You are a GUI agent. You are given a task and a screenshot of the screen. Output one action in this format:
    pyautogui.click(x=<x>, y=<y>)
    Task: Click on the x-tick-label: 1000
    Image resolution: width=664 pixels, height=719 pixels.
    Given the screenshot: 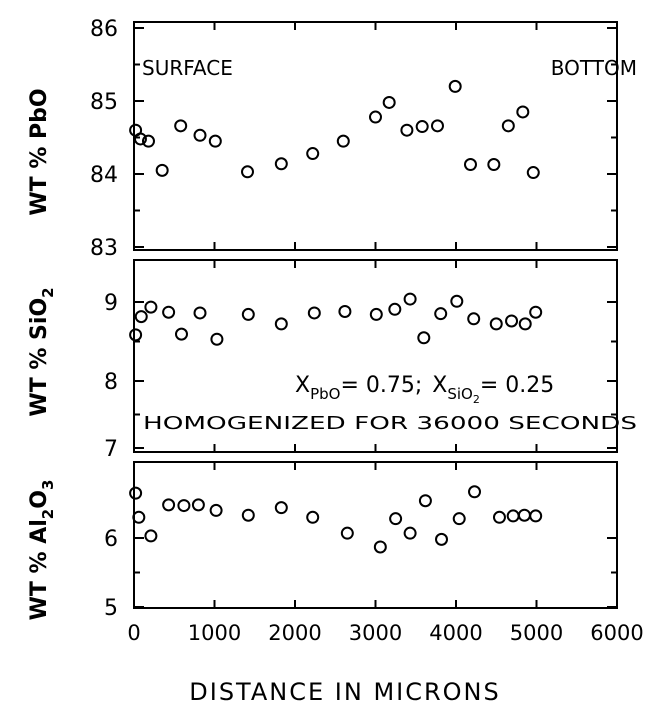 What is the action you would take?
    pyautogui.click(x=214, y=633)
    